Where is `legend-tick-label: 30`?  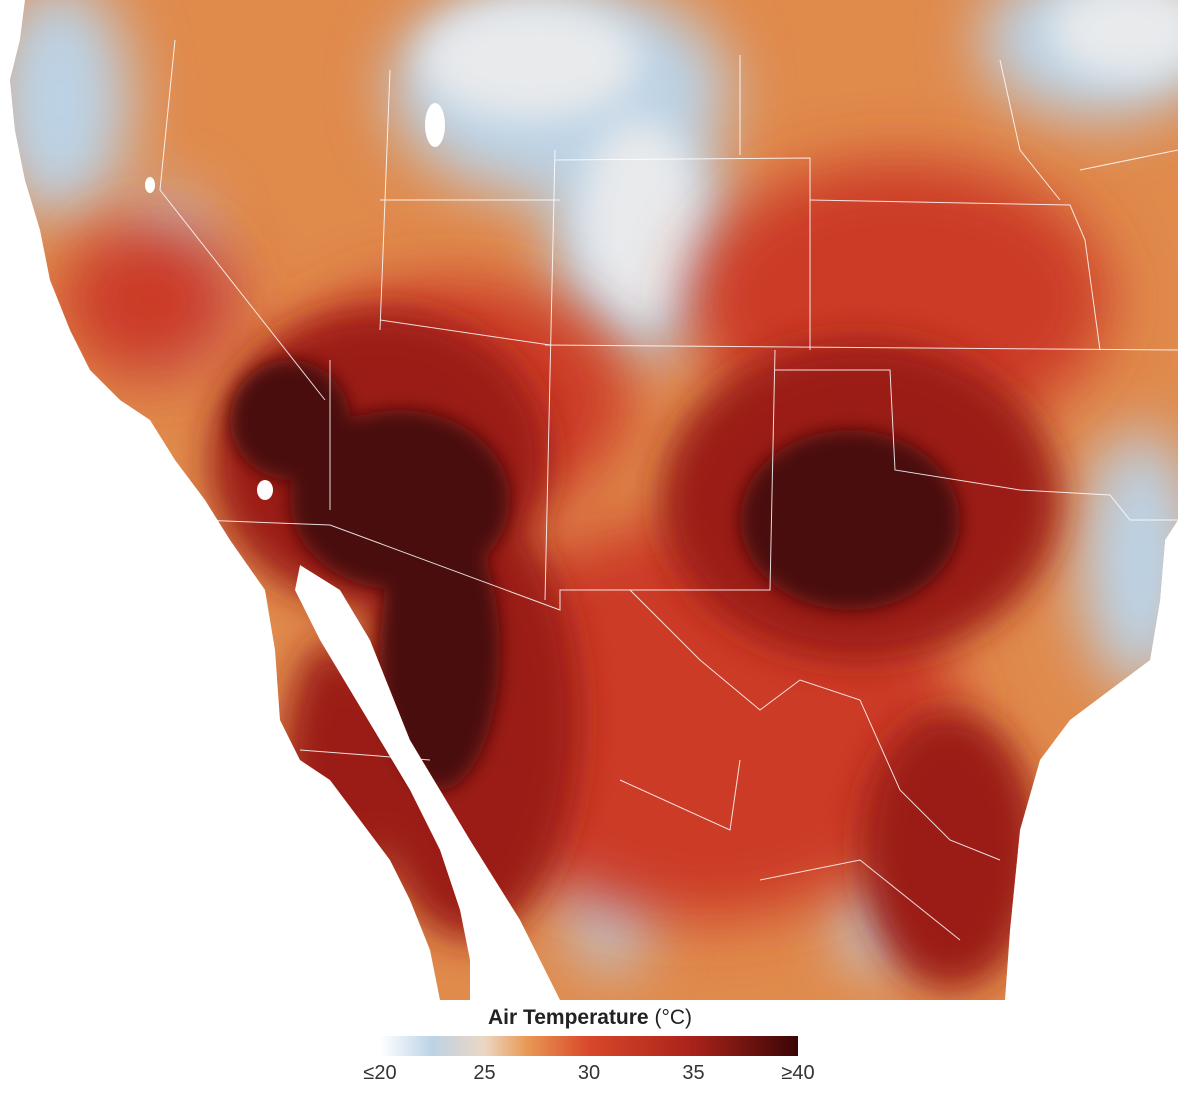
legend-tick-label: 30 is located at coordinates (589, 1073).